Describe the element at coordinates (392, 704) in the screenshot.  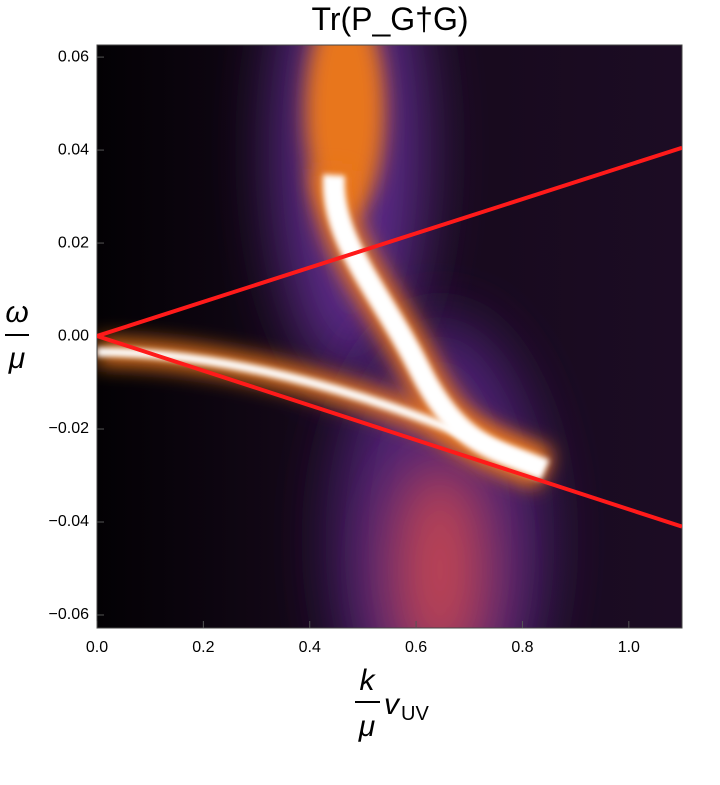
I see `x-label-symbol: v` at that location.